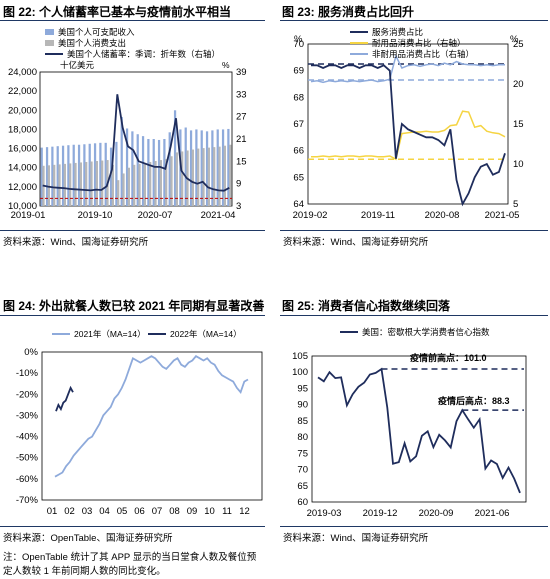  Describe the element at coordinates (27, 500) in the screenshot. I see `y-tick-label: -70%` at that location.